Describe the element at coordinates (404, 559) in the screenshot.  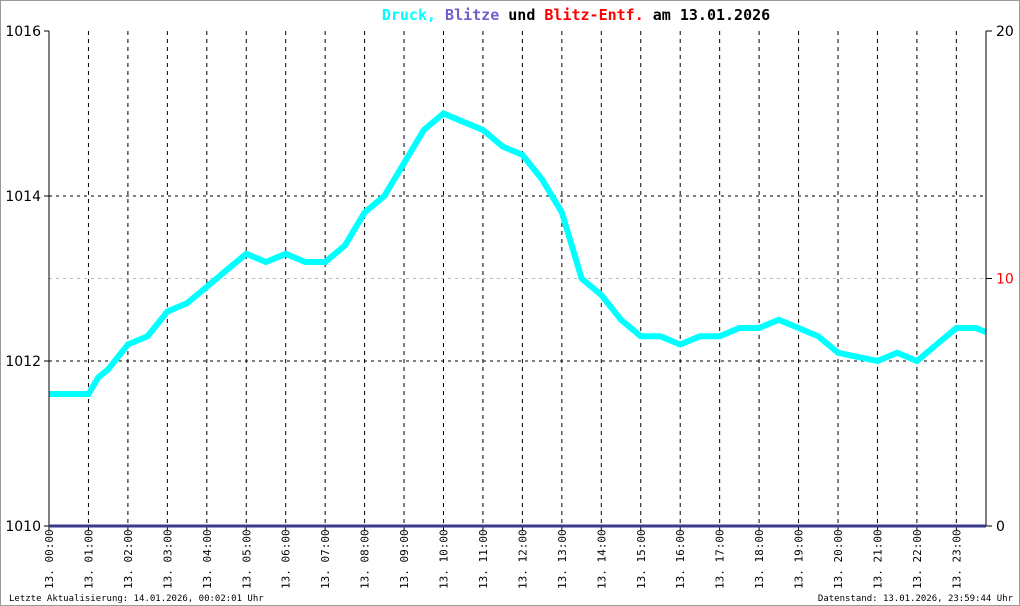
I see `x-tick-label: 13. 09:00` at that location.